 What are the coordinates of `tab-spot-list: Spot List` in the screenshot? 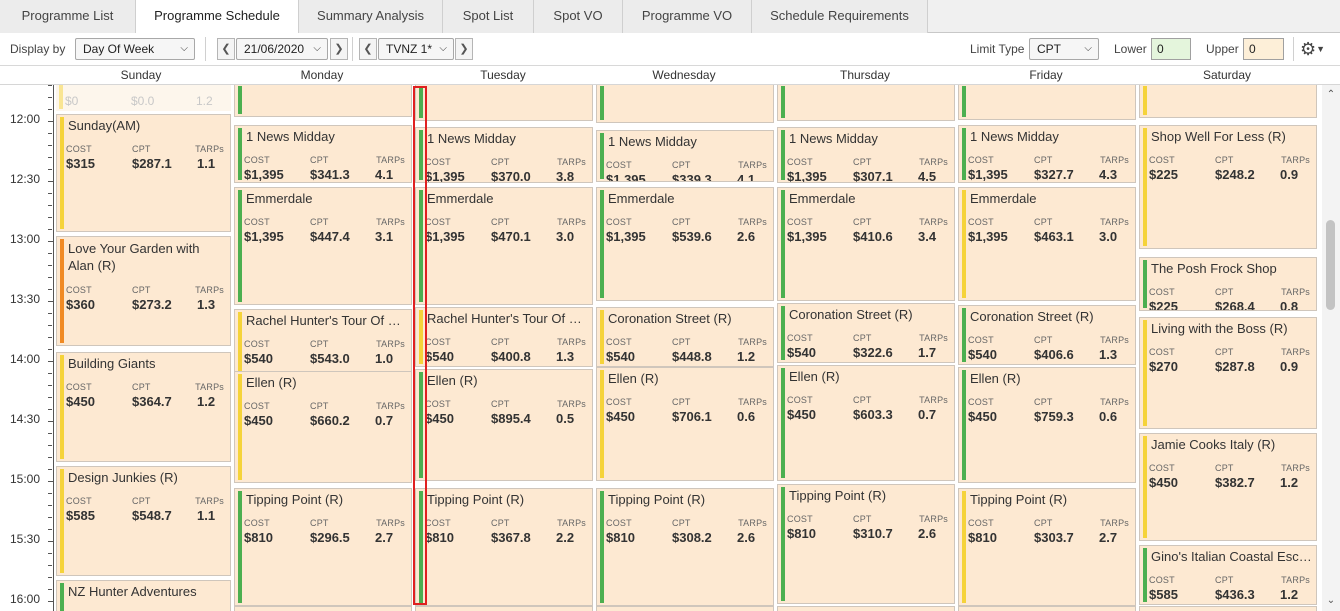 It's located at (488, 16).